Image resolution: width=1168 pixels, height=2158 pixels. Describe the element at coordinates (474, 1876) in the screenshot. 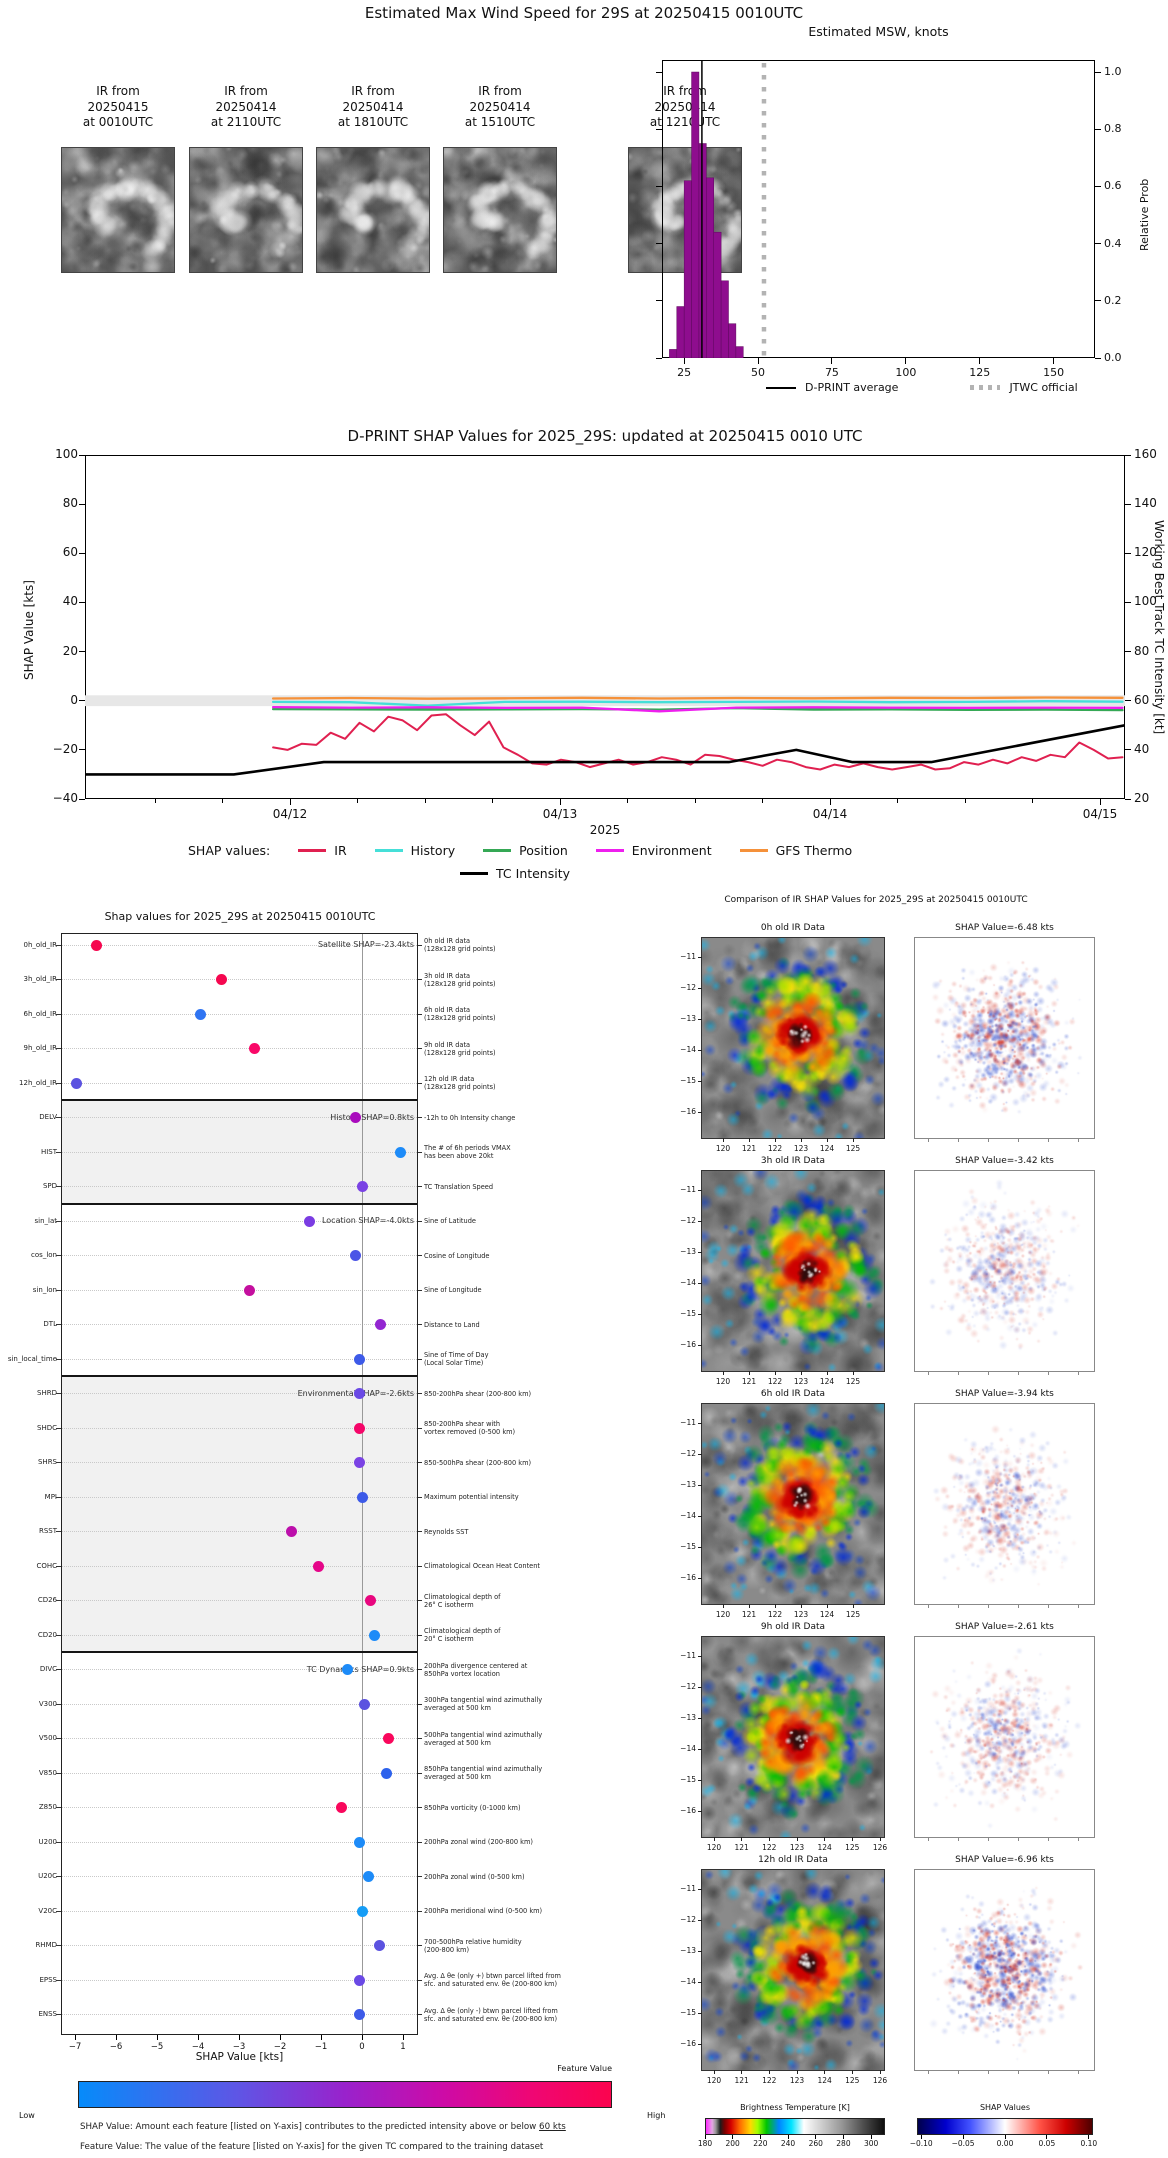

I see `dotplot-annotation: 200hPa zonal wind (0-500 km)` at that location.